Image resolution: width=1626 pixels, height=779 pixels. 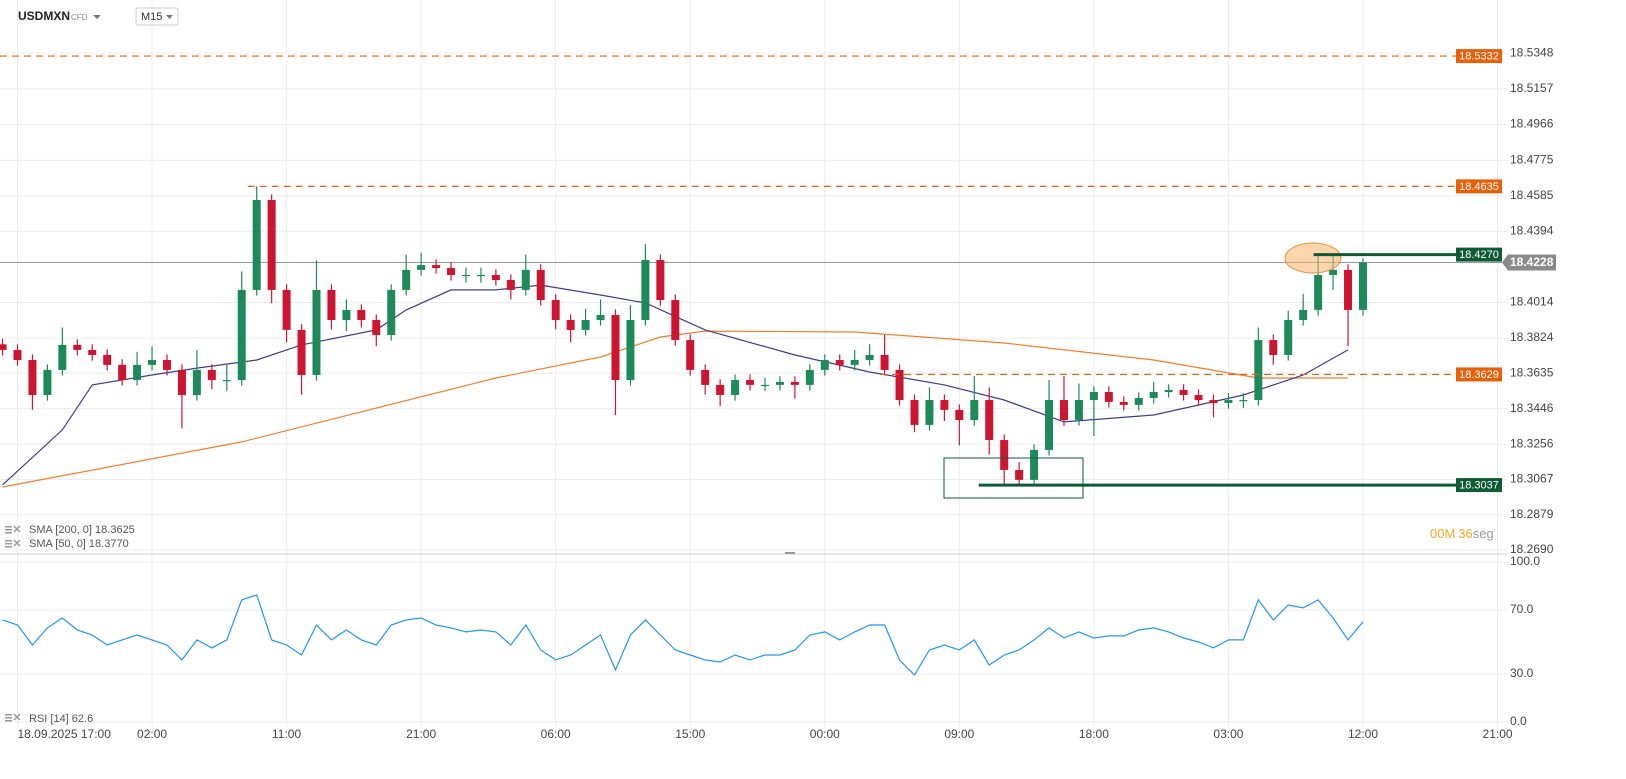 I want to click on legend-entry: RSI [14] 62.6, so click(x=61, y=719).